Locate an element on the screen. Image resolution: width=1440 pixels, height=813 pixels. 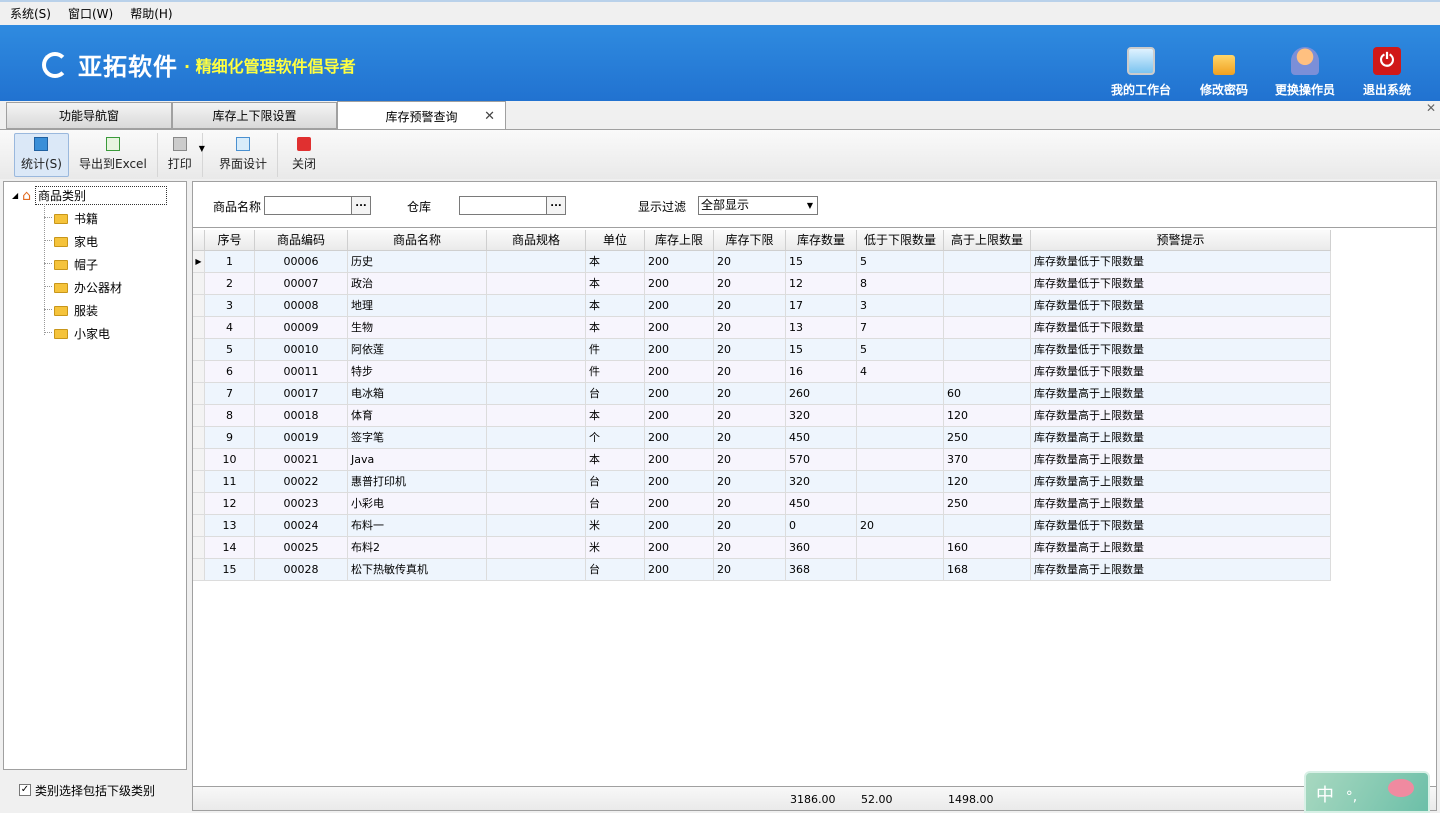
print-dropdown-icon: ▼ is located at coordinates (201, 148).